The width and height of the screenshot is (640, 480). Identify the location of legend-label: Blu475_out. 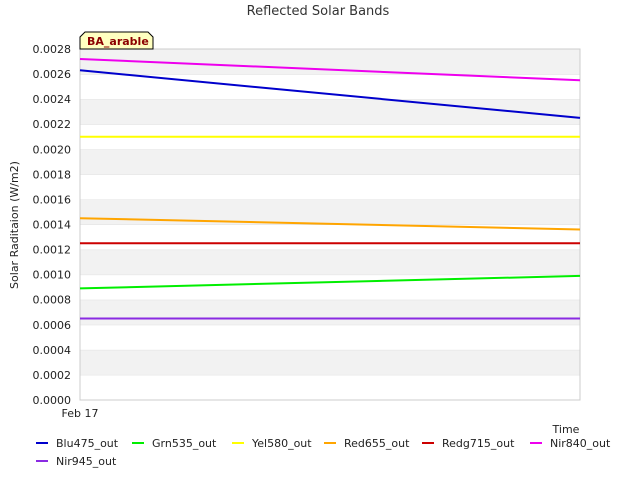
(87, 443).